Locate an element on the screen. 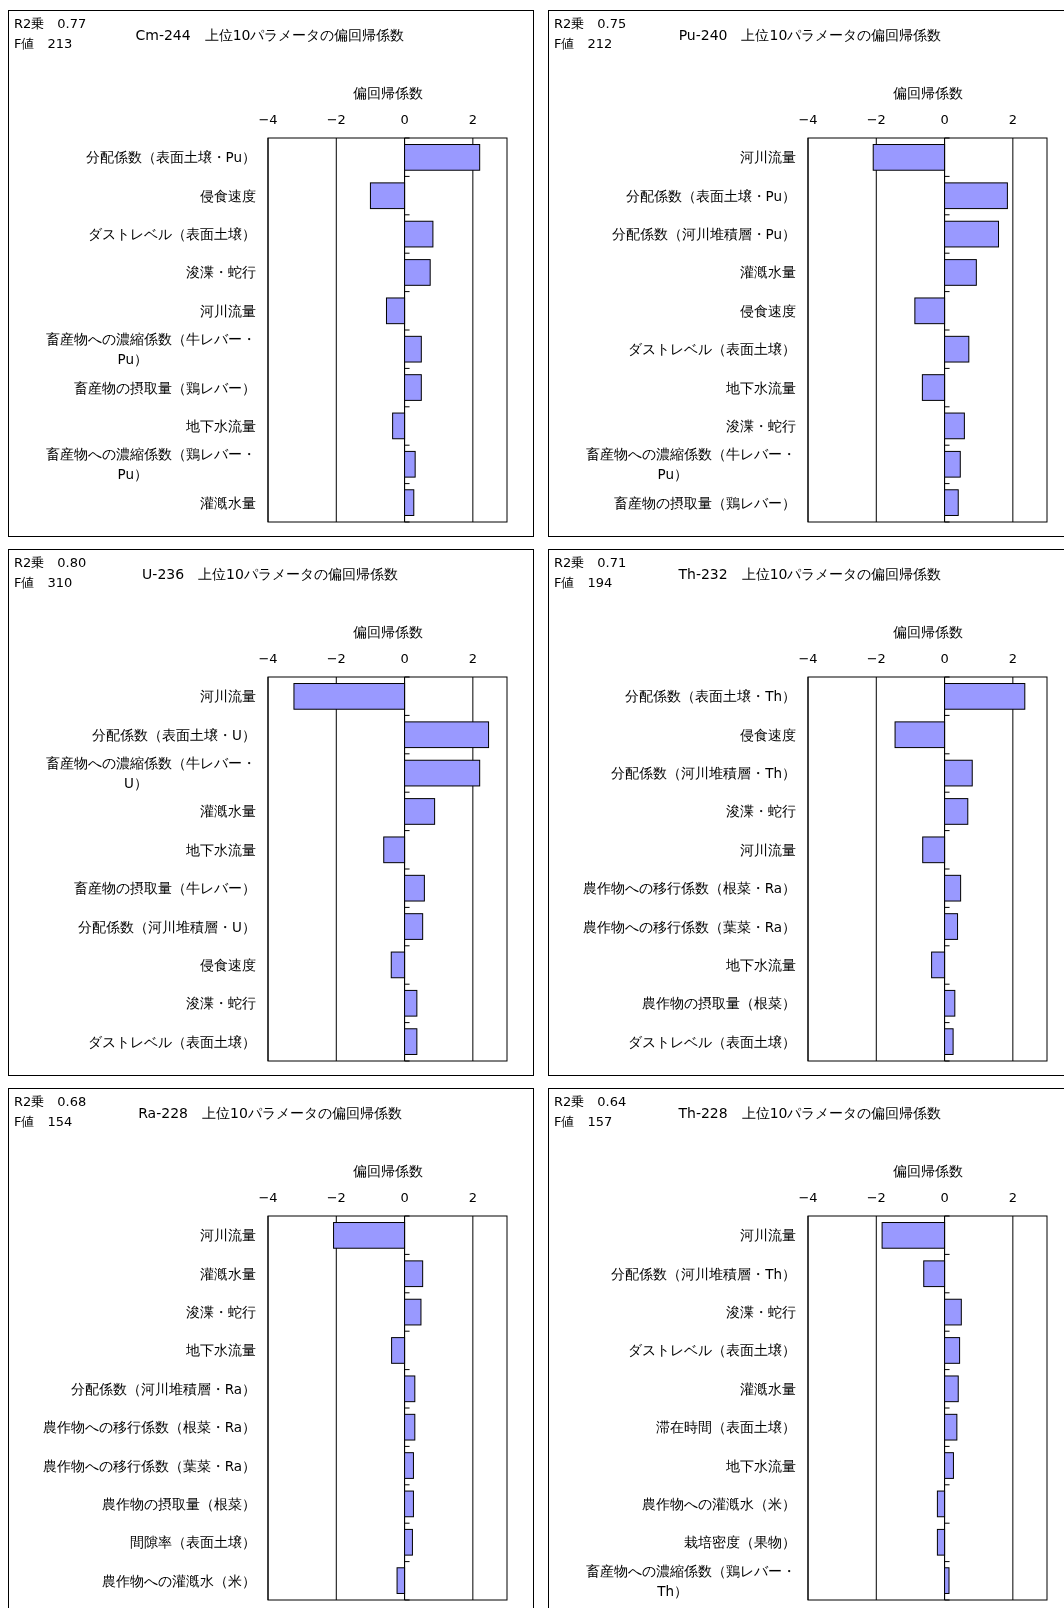 The image size is (1064, 1611). chart-title: Th-232 上位10パラメータの偏回帰係数 is located at coordinates (809, 574).